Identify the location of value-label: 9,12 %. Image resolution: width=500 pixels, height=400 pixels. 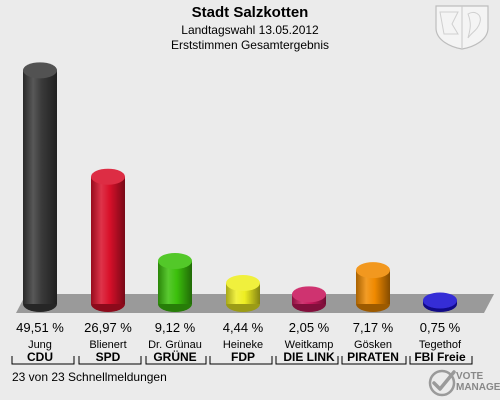
(175, 327).